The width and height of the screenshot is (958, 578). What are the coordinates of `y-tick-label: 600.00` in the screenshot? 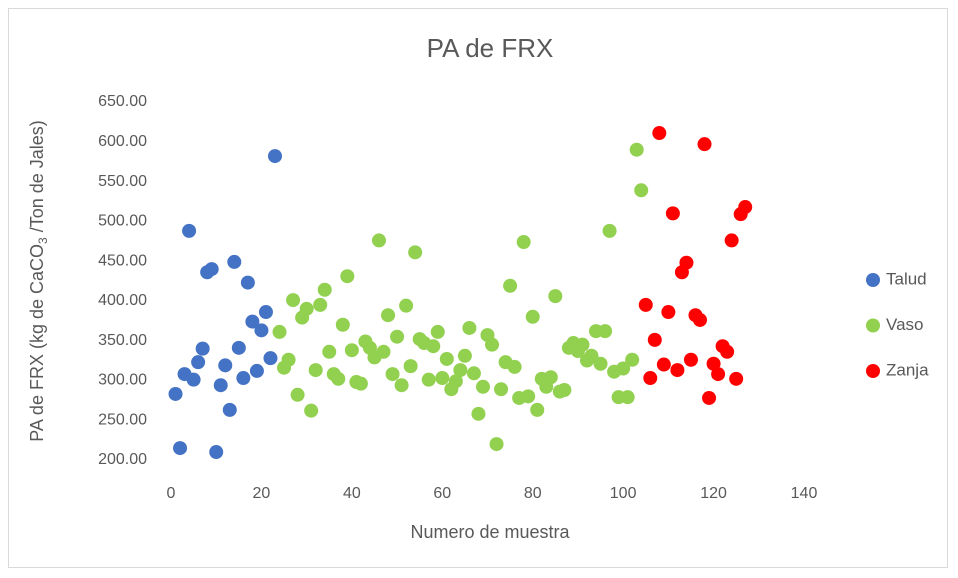 It's located at (122, 141).